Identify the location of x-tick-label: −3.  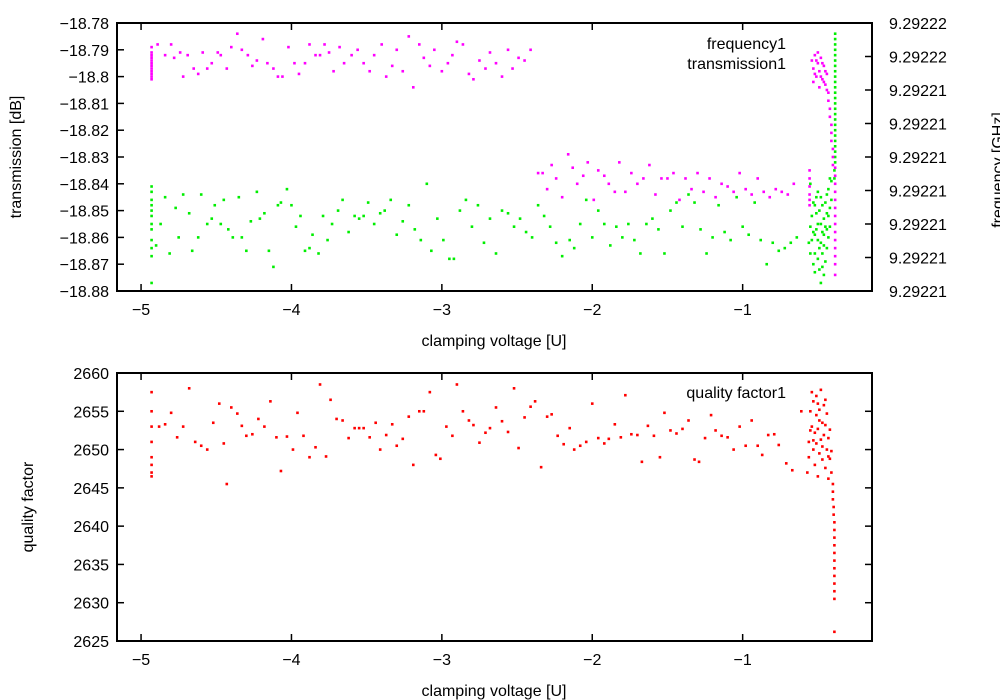
(442, 310).